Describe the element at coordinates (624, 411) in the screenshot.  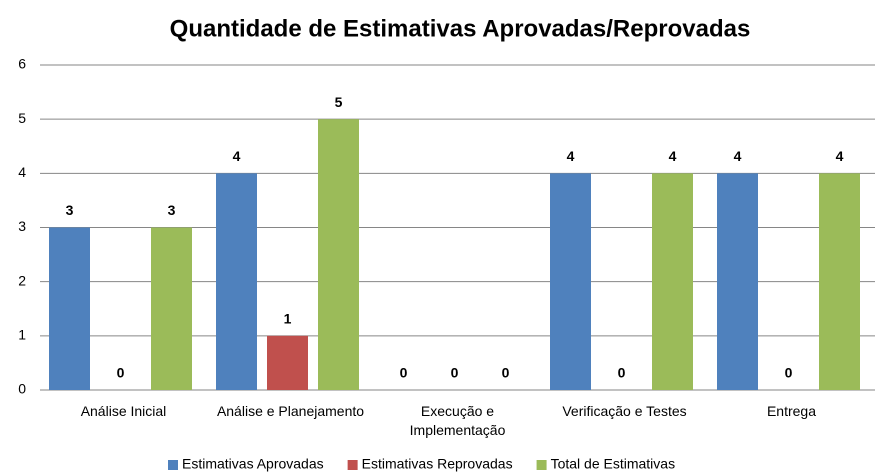
I see `x-tick-label: Verificação e Testes` at that location.